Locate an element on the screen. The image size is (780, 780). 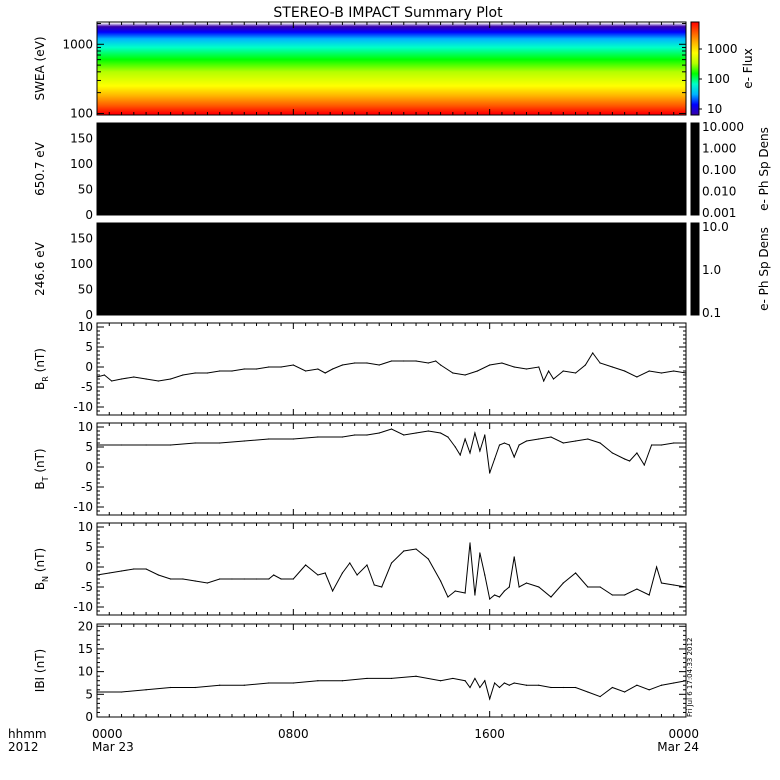
field-ytick-label: 20 is located at coordinates (85, 626).